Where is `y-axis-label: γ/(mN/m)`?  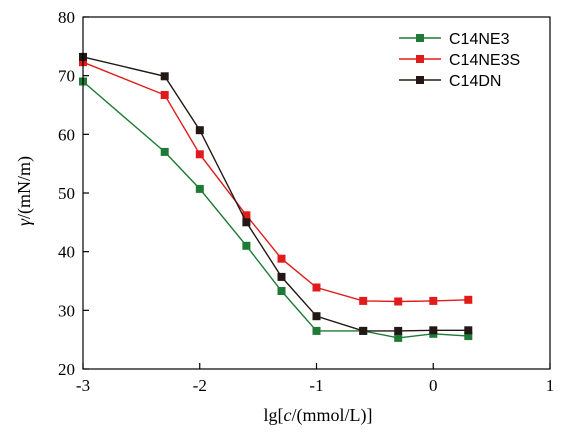
y-axis-label: γ/(mN/m) is located at coordinates (24, 191).